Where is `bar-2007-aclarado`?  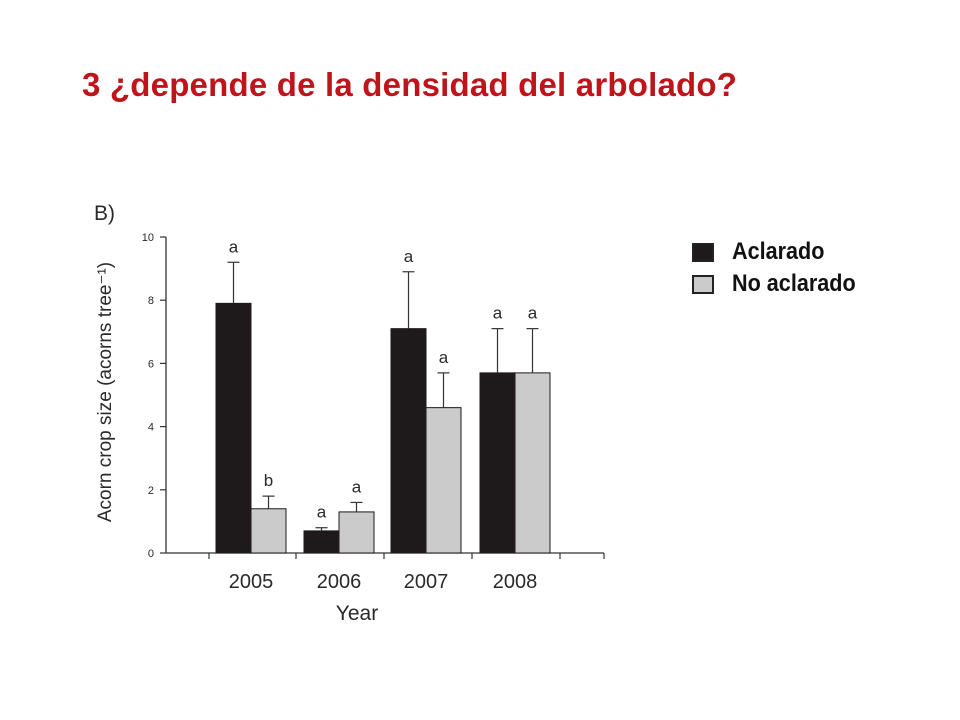 bar-2007-aclarado is located at coordinates (408, 441).